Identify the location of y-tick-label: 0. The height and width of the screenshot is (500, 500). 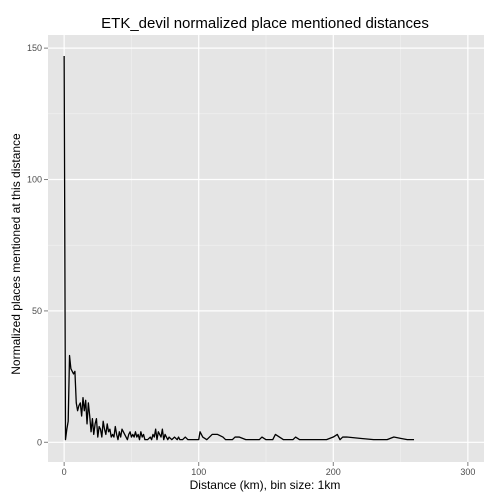
(39, 442).